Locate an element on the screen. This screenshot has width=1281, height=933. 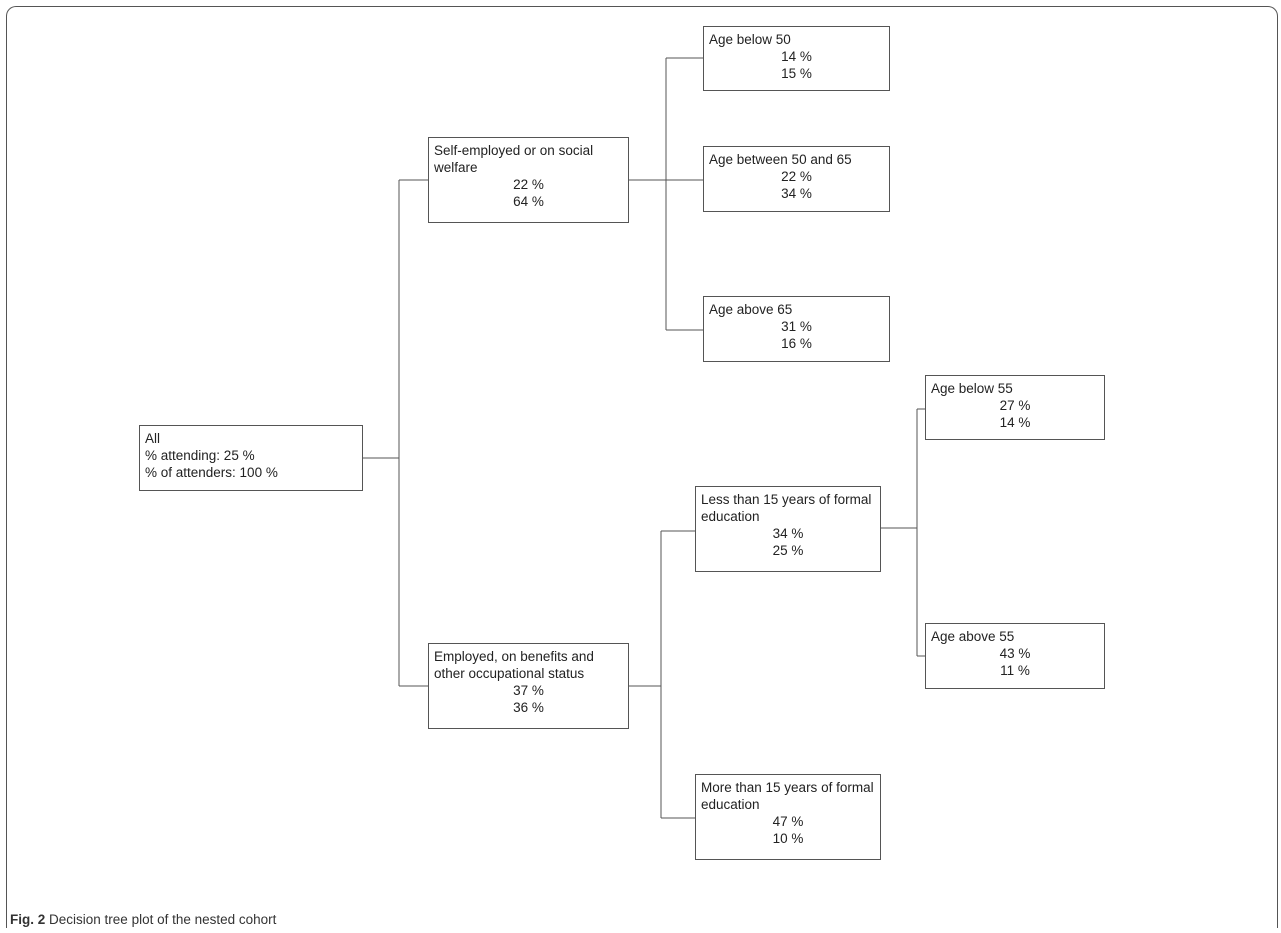
node-label: Age below 55 is located at coordinates (972, 388).